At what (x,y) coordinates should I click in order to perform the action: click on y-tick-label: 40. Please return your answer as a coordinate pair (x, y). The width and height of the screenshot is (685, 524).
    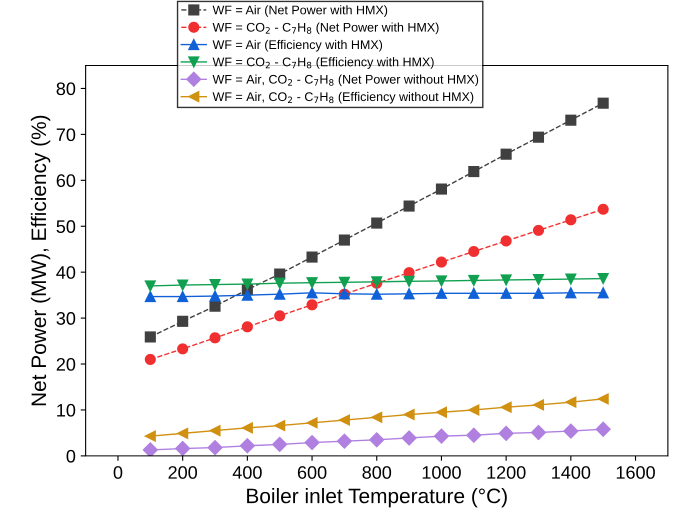
    Looking at the image, I should click on (66, 272).